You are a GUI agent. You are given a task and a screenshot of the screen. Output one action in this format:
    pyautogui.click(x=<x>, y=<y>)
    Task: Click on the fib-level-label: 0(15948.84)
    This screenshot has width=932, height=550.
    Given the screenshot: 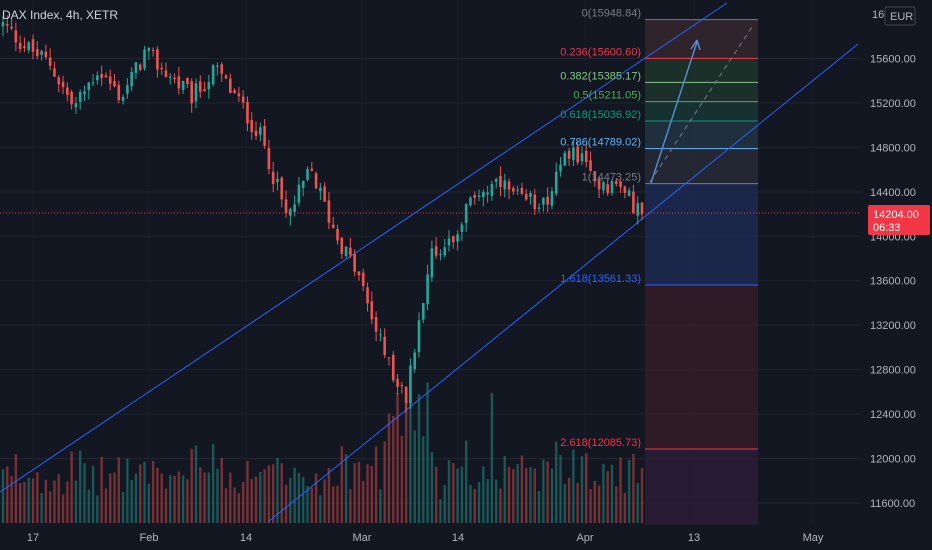 What is the action you would take?
    pyautogui.click(x=611, y=14)
    